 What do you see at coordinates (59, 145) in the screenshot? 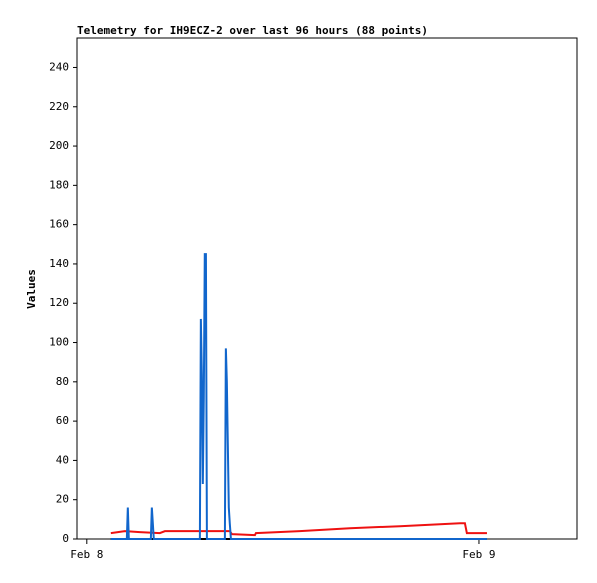
I see `y-tick-label: 200` at bounding box center [59, 145].